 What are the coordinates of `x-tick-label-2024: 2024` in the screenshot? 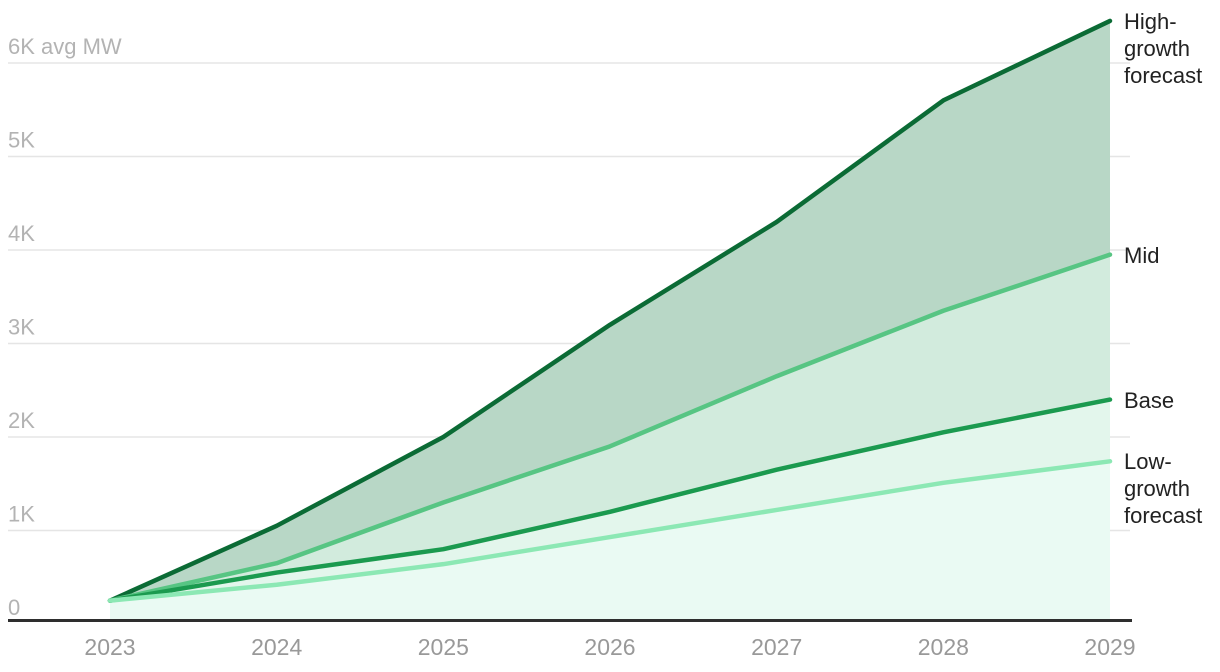 It's located at (276, 647).